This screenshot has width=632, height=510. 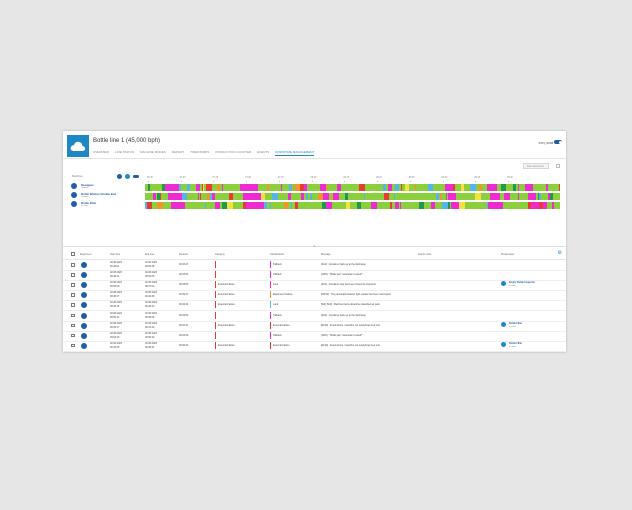 What do you see at coordinates (276, 305) in the screenshot?
I see `classification: Lack` at bounding box center [276, 305].